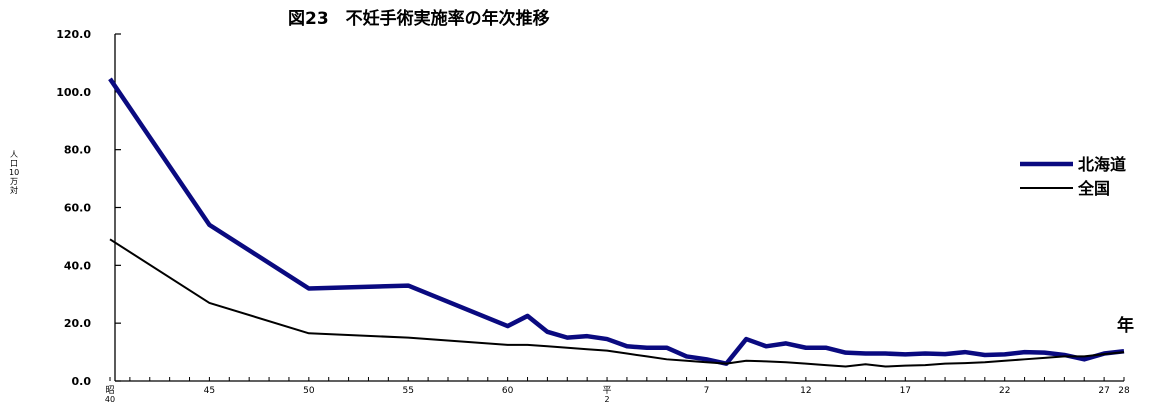 This screenshot has height=407, width=1161. Describe the element at coordinates (1125, 325) in the screenshot. I see `x-axis-title: 年` at that location.